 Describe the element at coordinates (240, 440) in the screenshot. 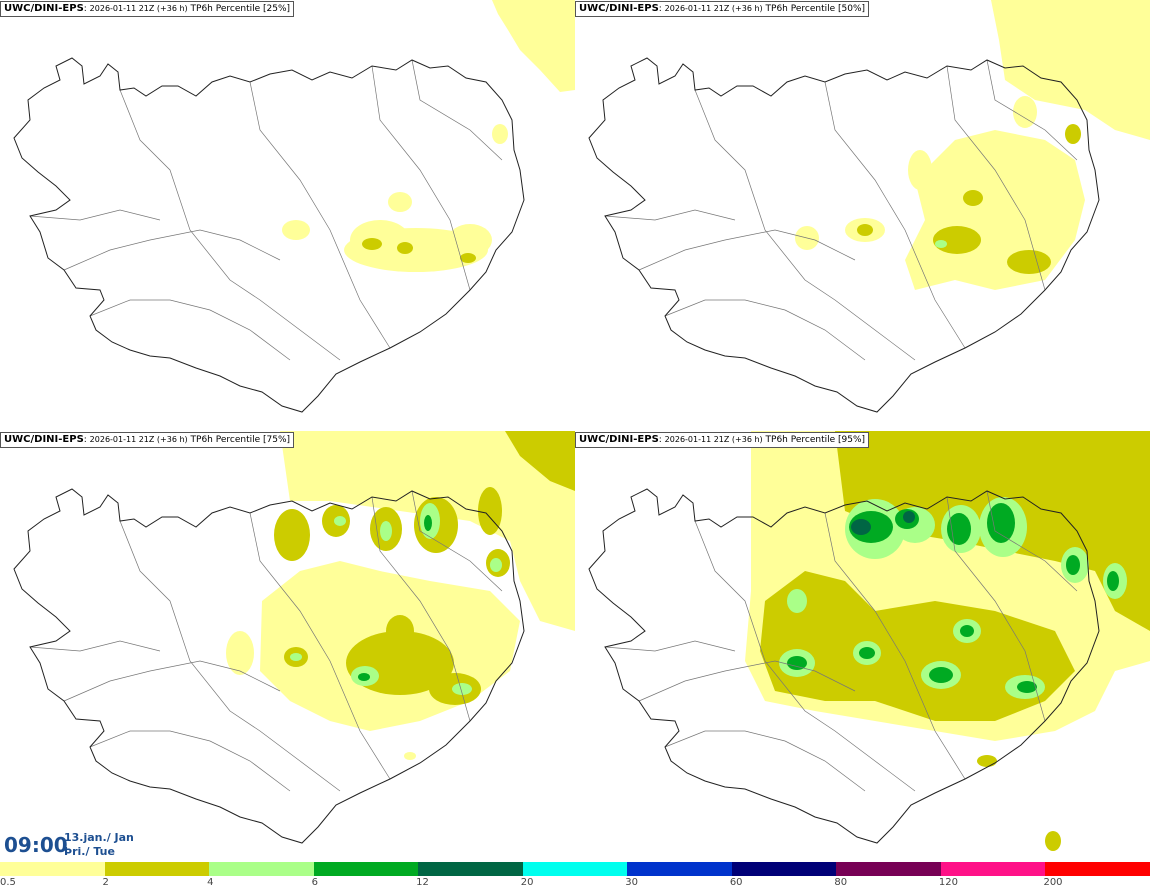

I see `variable-label: TP6h Percentile [75%]` at that location.